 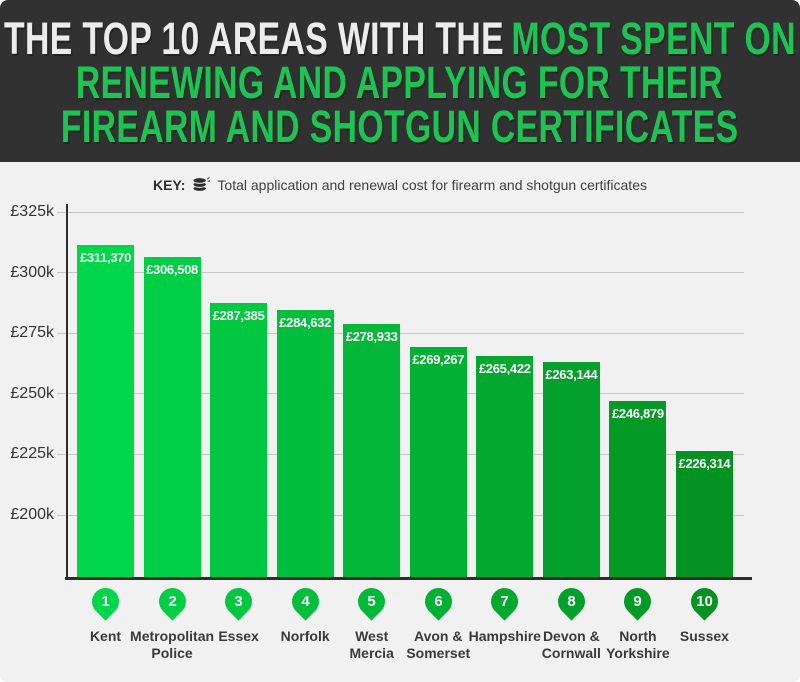 What do you see at coordinates (172, 636) in the screenshot?
I see `area-label-line: Metropolitan` at bounding box center [172, 636].